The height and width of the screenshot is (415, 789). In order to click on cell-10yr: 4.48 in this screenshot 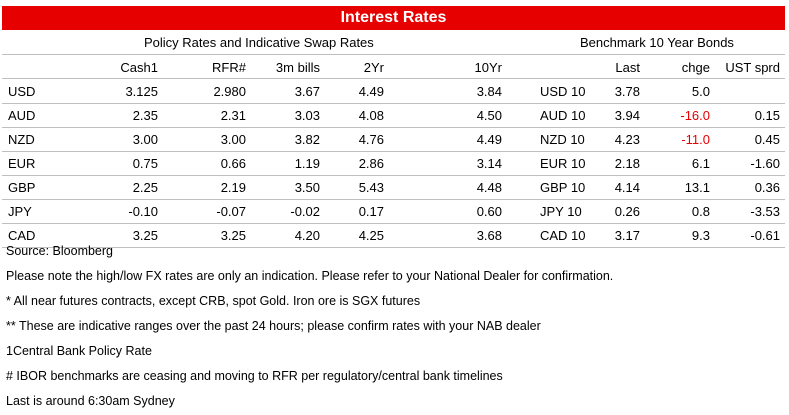, I will do `click(489, 187)`.